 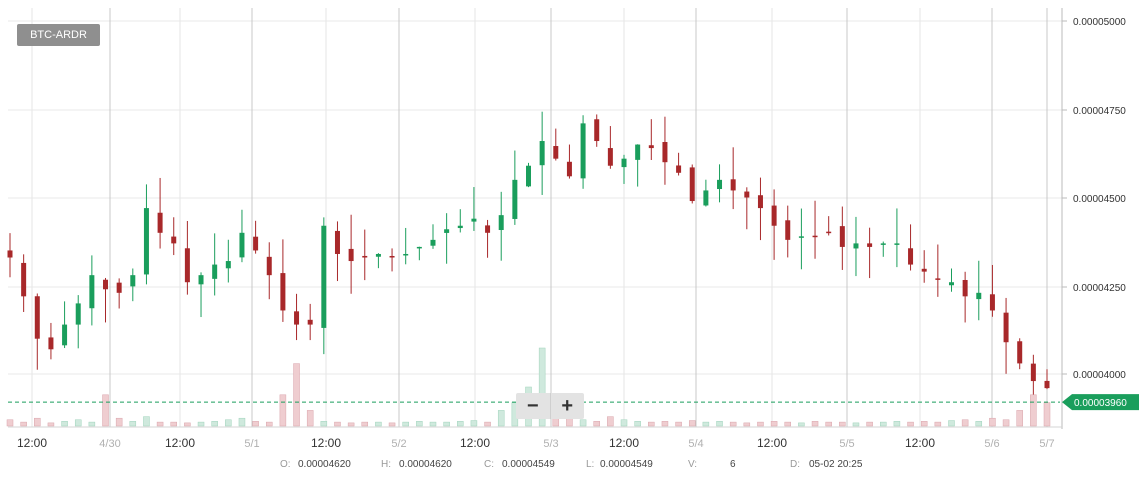 What do you see at coordinates (1046, 444) in the screenshot?
I see `x-tick-label: 5/7` at bounding box center [1046, 444].